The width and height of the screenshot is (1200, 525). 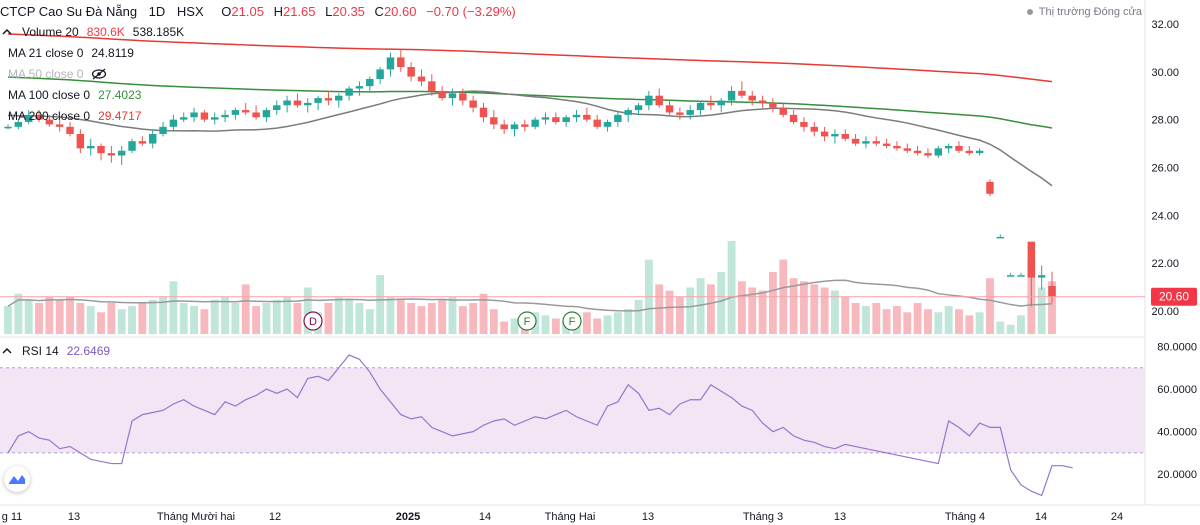 I want to click on time-tick-label: 14, so click(x=1041, y=517).